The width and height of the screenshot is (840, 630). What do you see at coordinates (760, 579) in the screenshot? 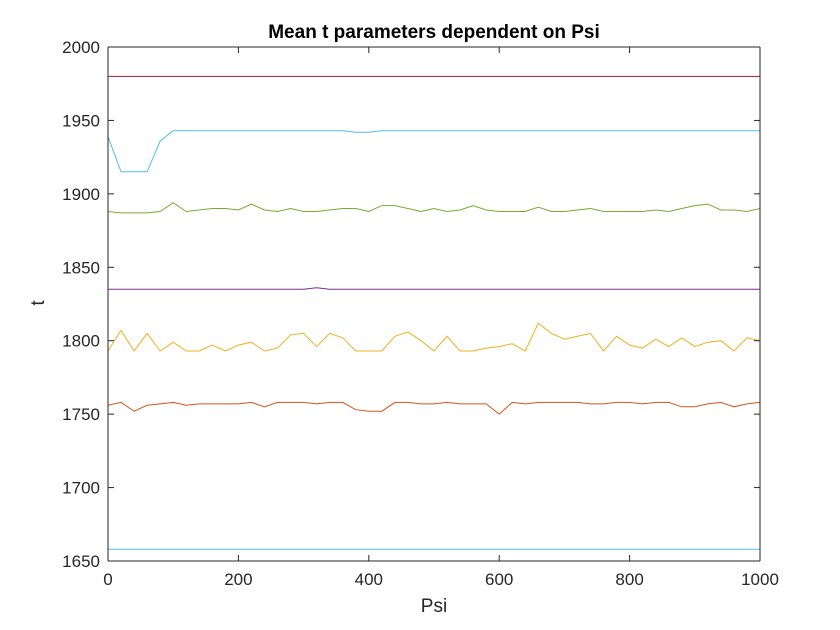
I see `x-tick-label: 1000` at bounding box center [760, 579].